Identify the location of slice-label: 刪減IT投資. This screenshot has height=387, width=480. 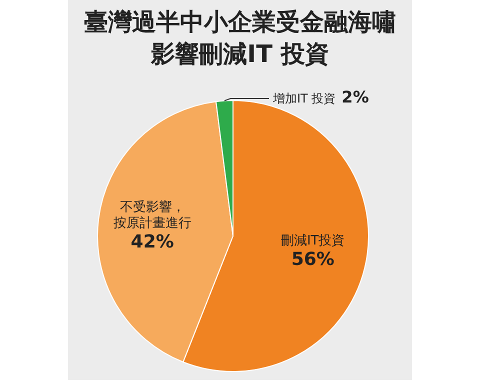
(312, 241).